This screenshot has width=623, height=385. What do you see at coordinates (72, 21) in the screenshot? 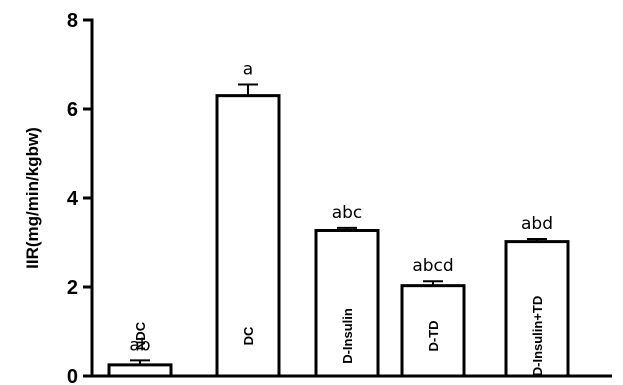
I see `y-tick-label: 8` at bounding box center [72, 21].